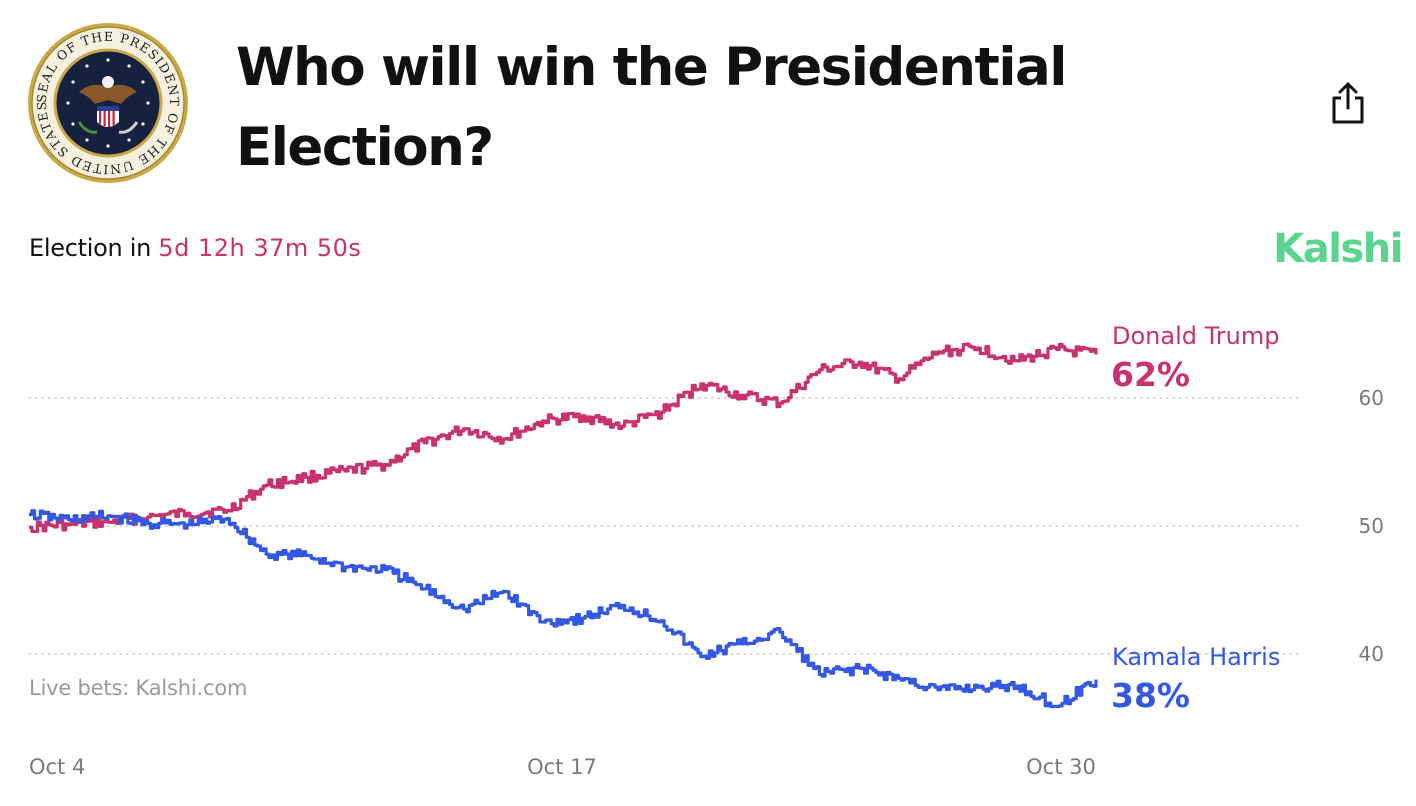  I want to click on y-tick-label: 40, so click(1371, 654).